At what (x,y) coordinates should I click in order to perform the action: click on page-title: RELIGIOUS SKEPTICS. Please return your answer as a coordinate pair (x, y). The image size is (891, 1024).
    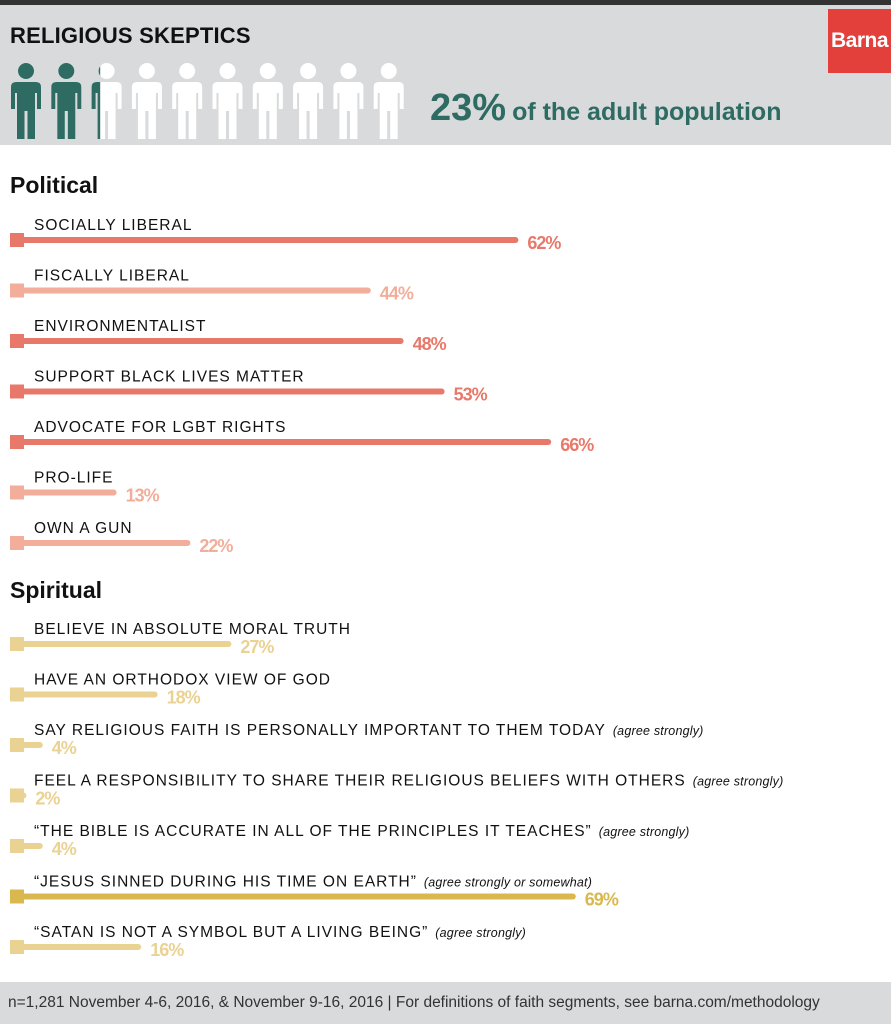
    Looking at the image, I should click on (130, 35).